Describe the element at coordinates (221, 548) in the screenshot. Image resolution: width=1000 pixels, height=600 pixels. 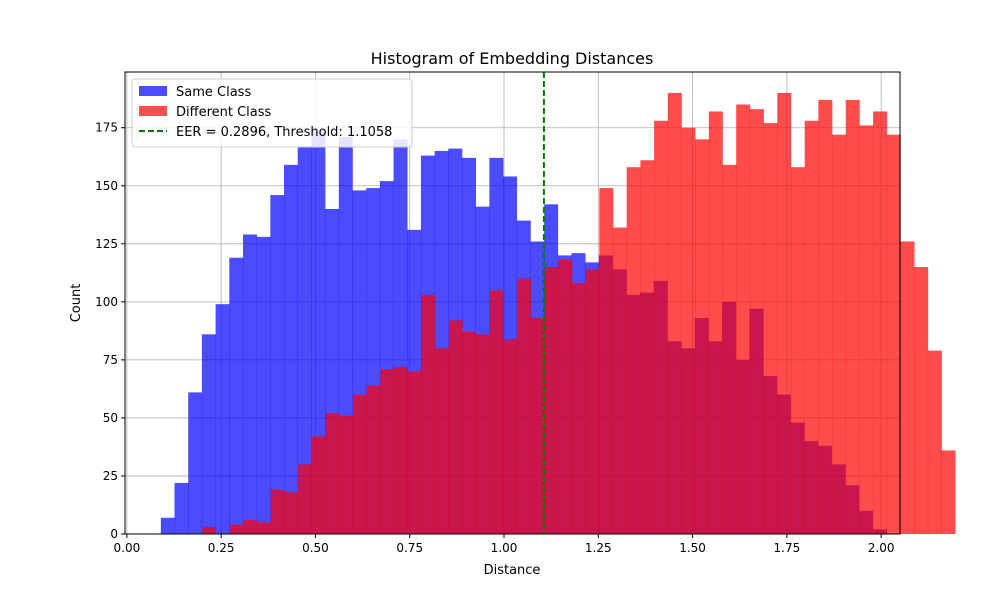
I see `x-tick-label: 0.25` at that location.